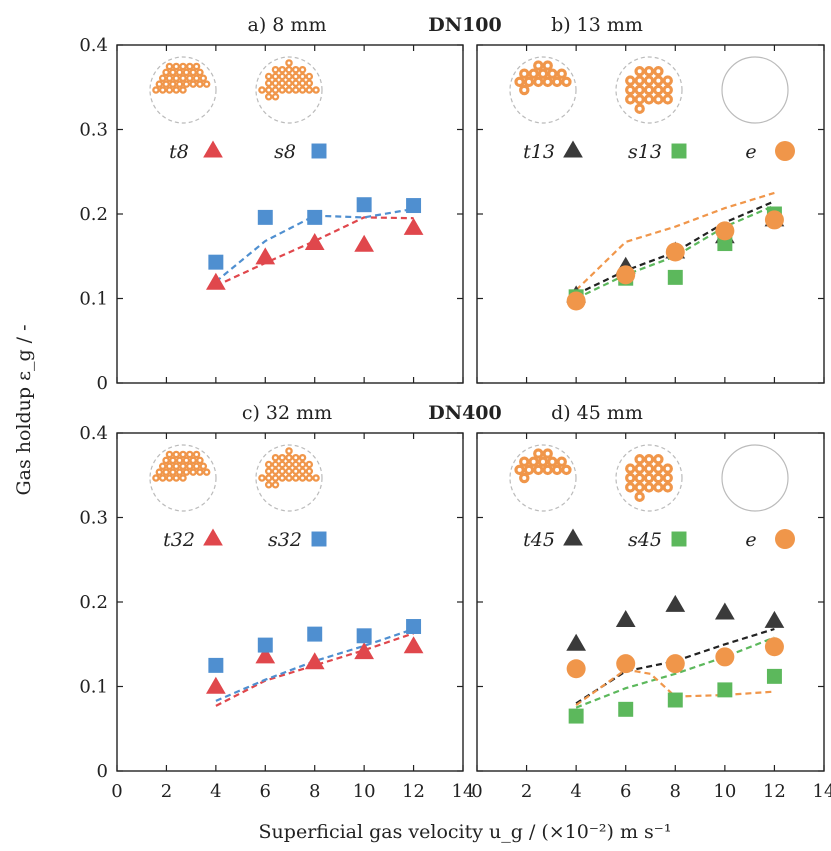 The height and width of the screenshot is (851, 831). I want to click on group-label-dn400: DN400, so click(465, 413).